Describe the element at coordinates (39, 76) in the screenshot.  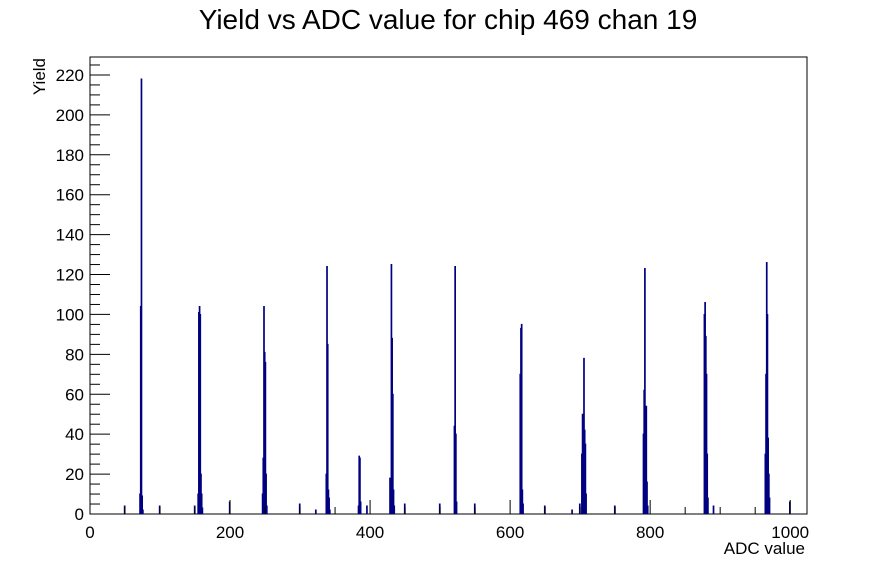
I see `y-axis-title: Yield` at that location.